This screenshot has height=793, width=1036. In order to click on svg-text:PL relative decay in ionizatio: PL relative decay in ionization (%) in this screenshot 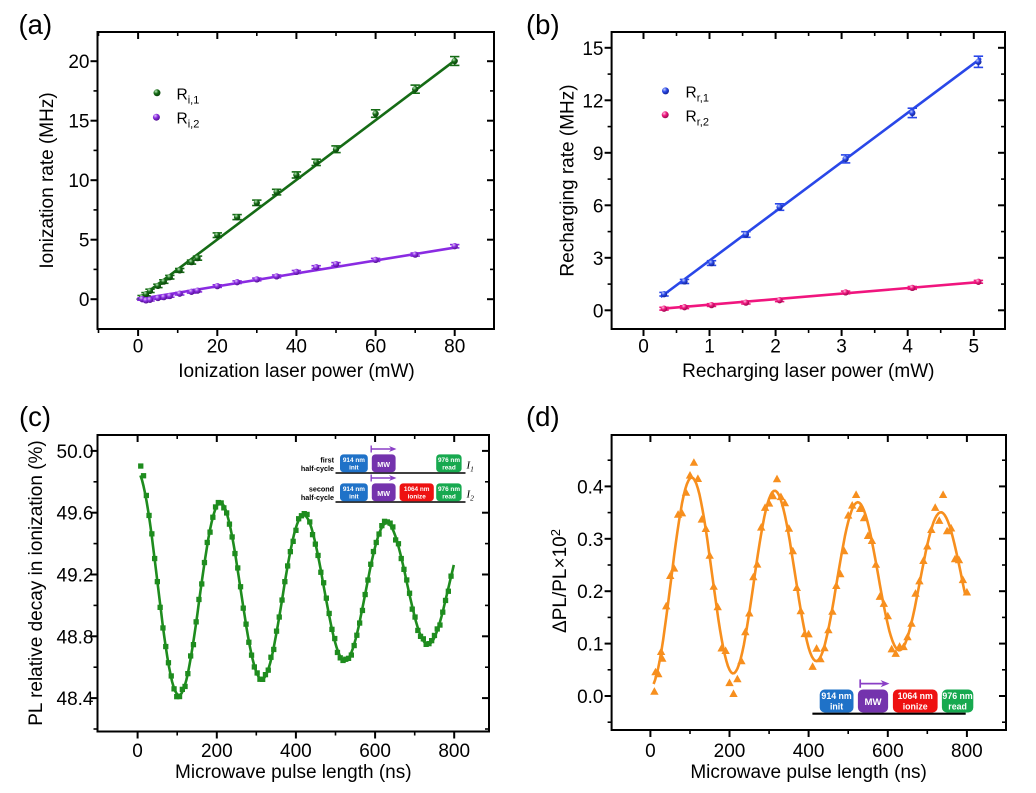, I will do `click(36, 583)`.